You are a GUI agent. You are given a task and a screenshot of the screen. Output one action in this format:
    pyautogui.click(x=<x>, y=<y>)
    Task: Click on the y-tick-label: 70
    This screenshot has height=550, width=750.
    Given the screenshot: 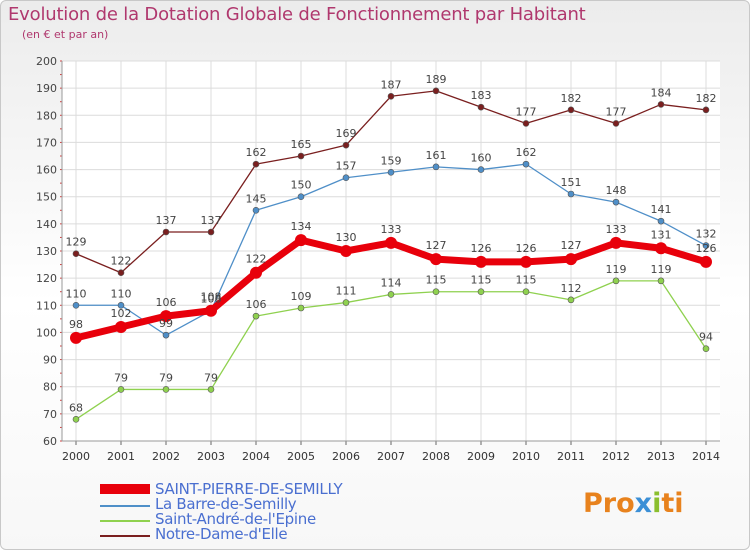 What is the action you would take?
    pyautogui.click(x=50, y=414)
    